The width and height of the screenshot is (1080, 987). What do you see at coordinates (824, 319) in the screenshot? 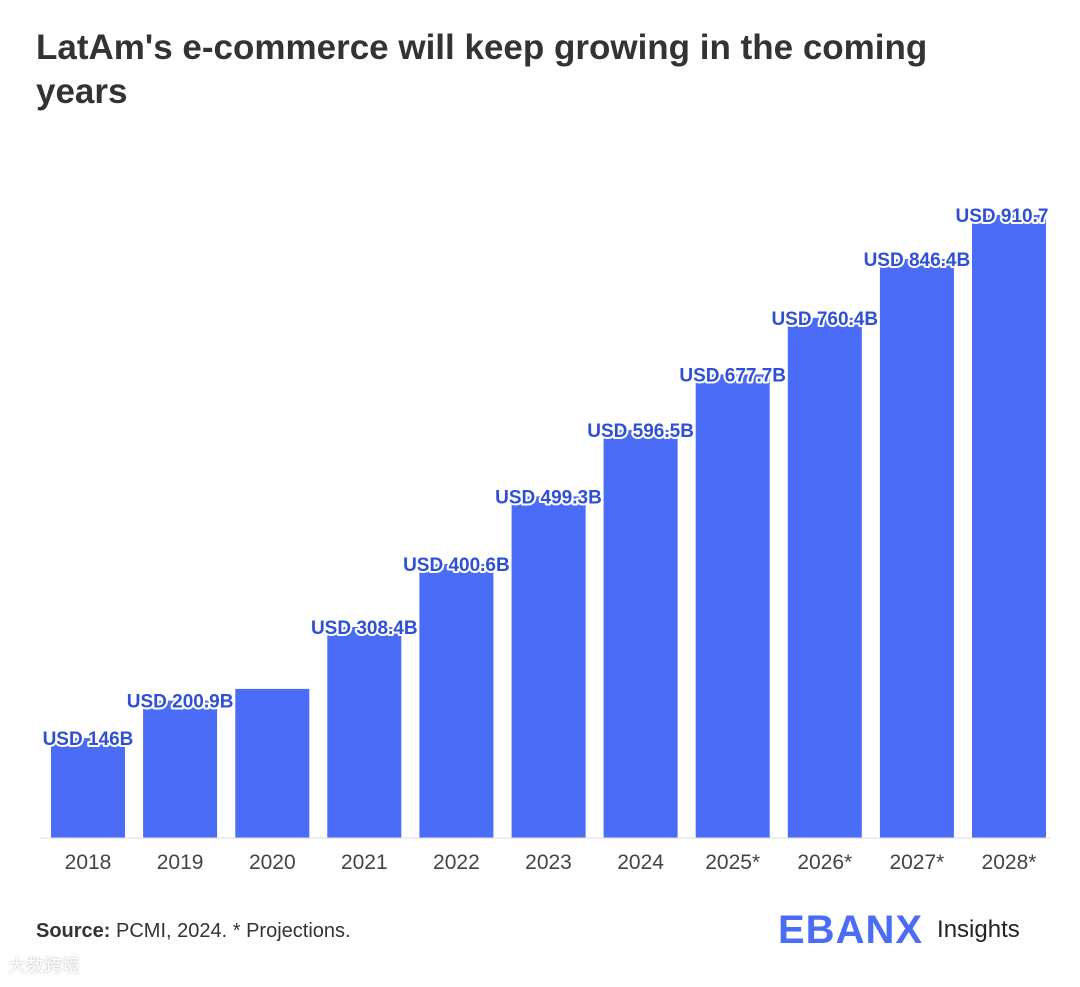
I see `data-label: USD 760.4B` at bounding box center [824, 319].